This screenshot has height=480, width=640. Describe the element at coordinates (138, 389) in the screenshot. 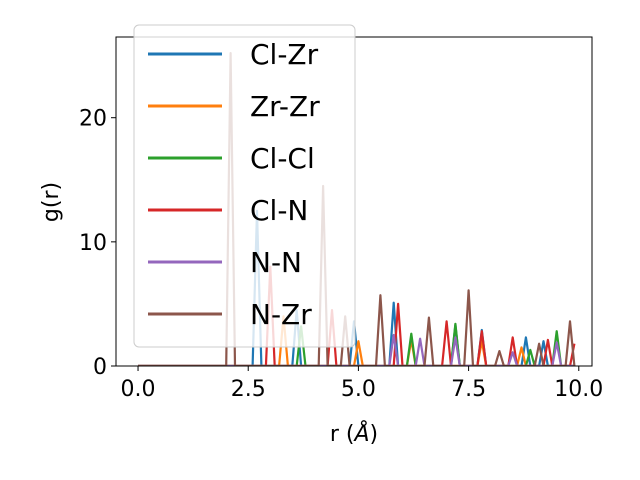

I see `x-tick-label: 0.0` at that location.